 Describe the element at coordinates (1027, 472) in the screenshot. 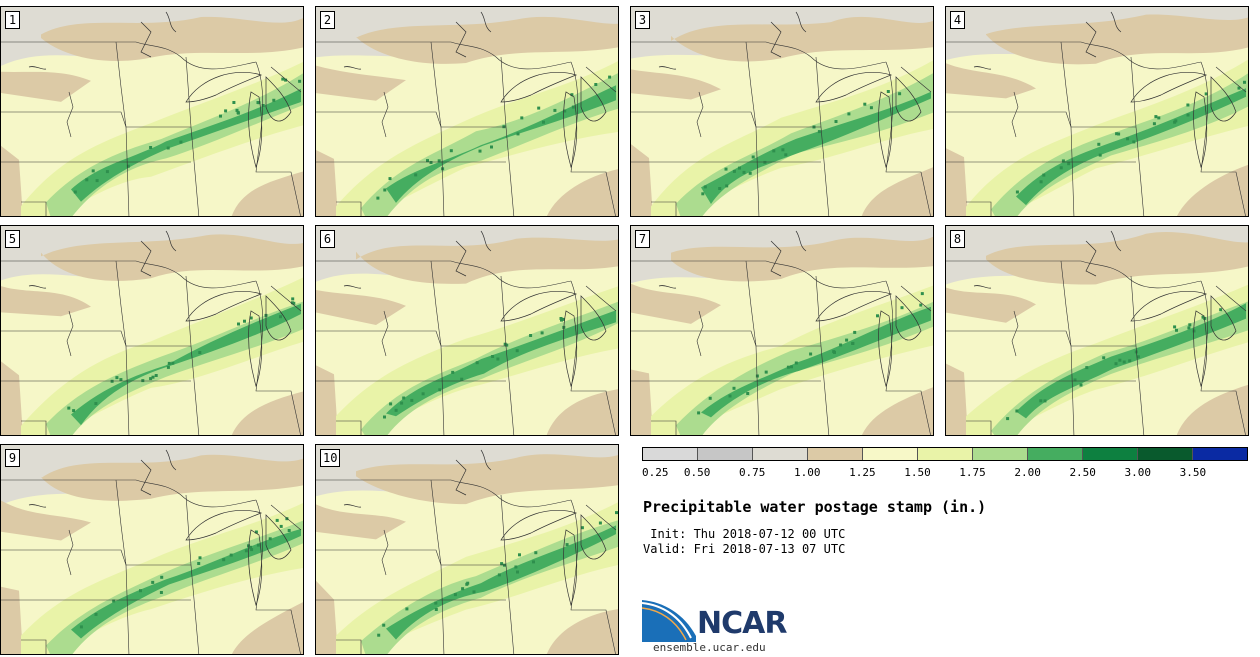

I see `colorbar-tick-label: 2.00` at that location.